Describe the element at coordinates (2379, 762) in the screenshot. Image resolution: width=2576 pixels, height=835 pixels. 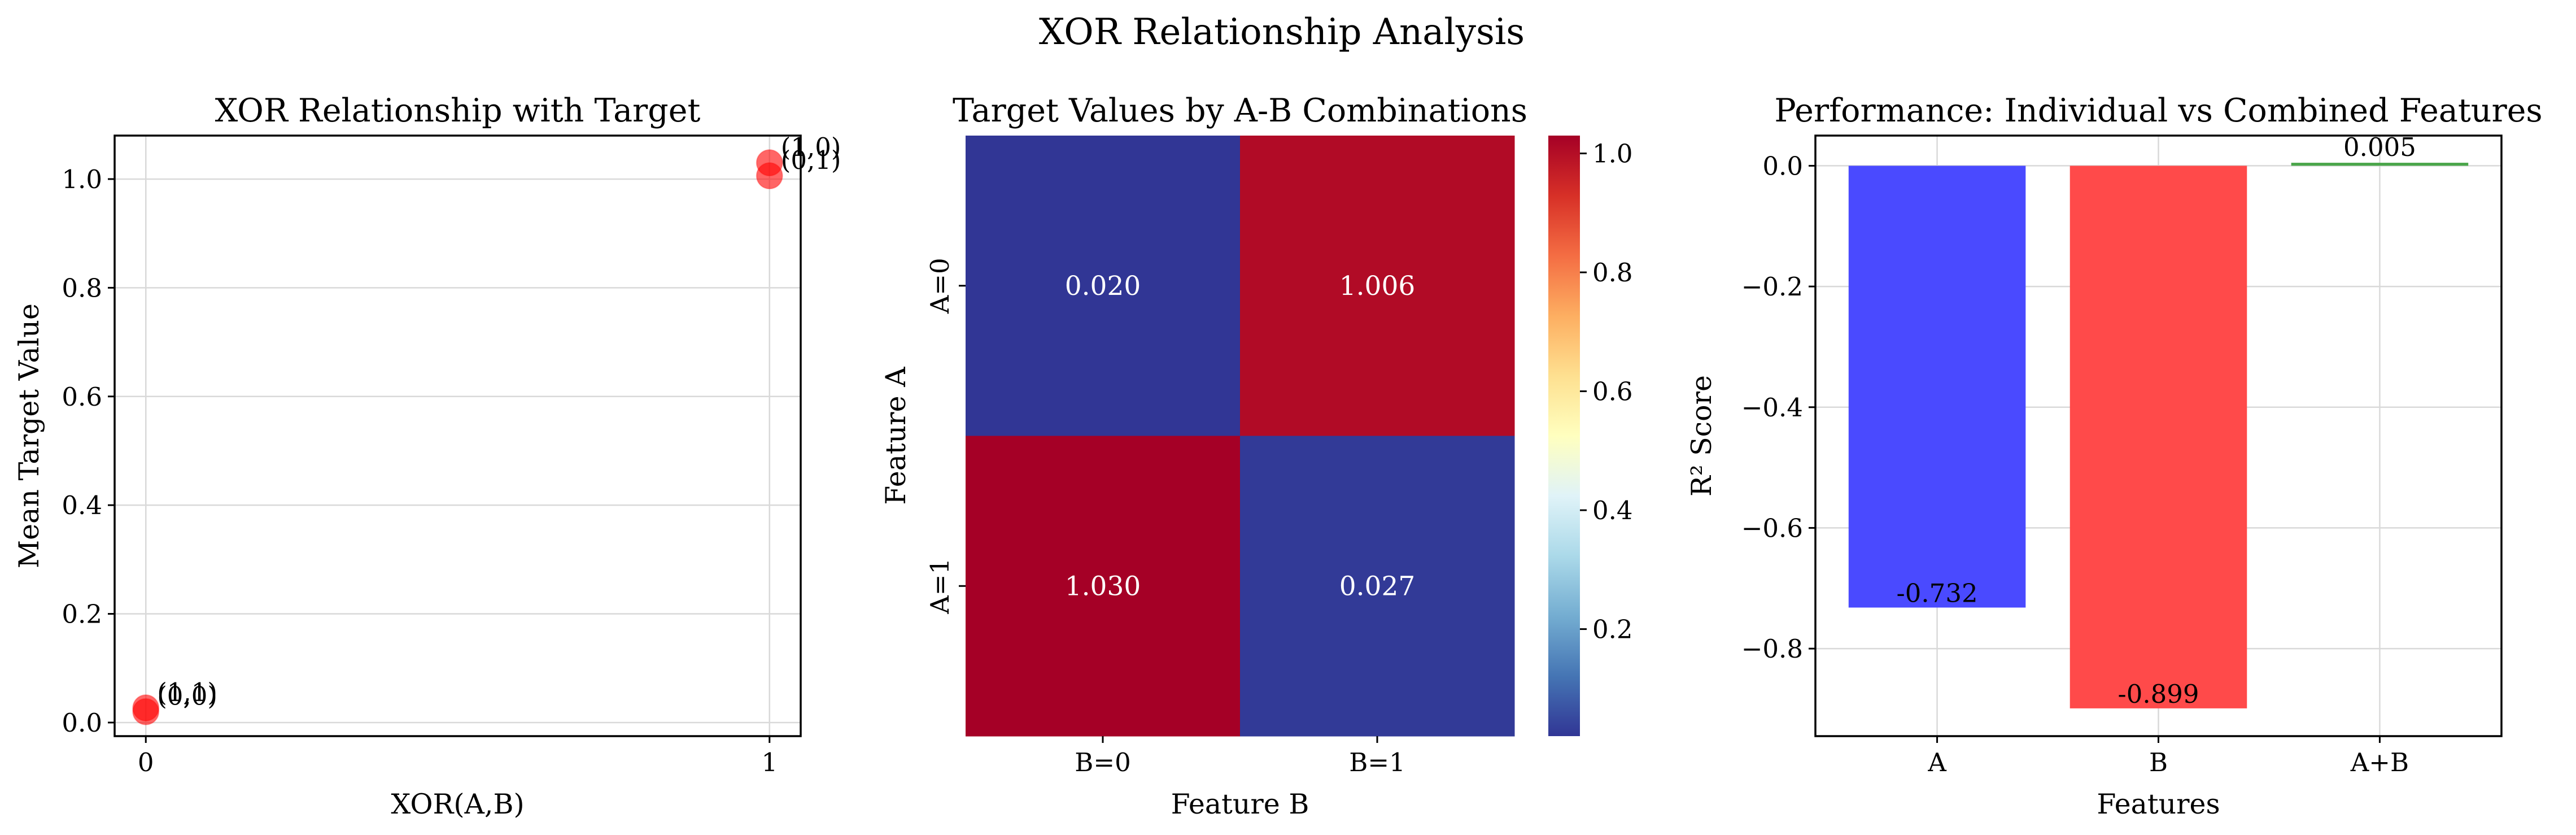
I see `x-tick-label: A+B` at that location.